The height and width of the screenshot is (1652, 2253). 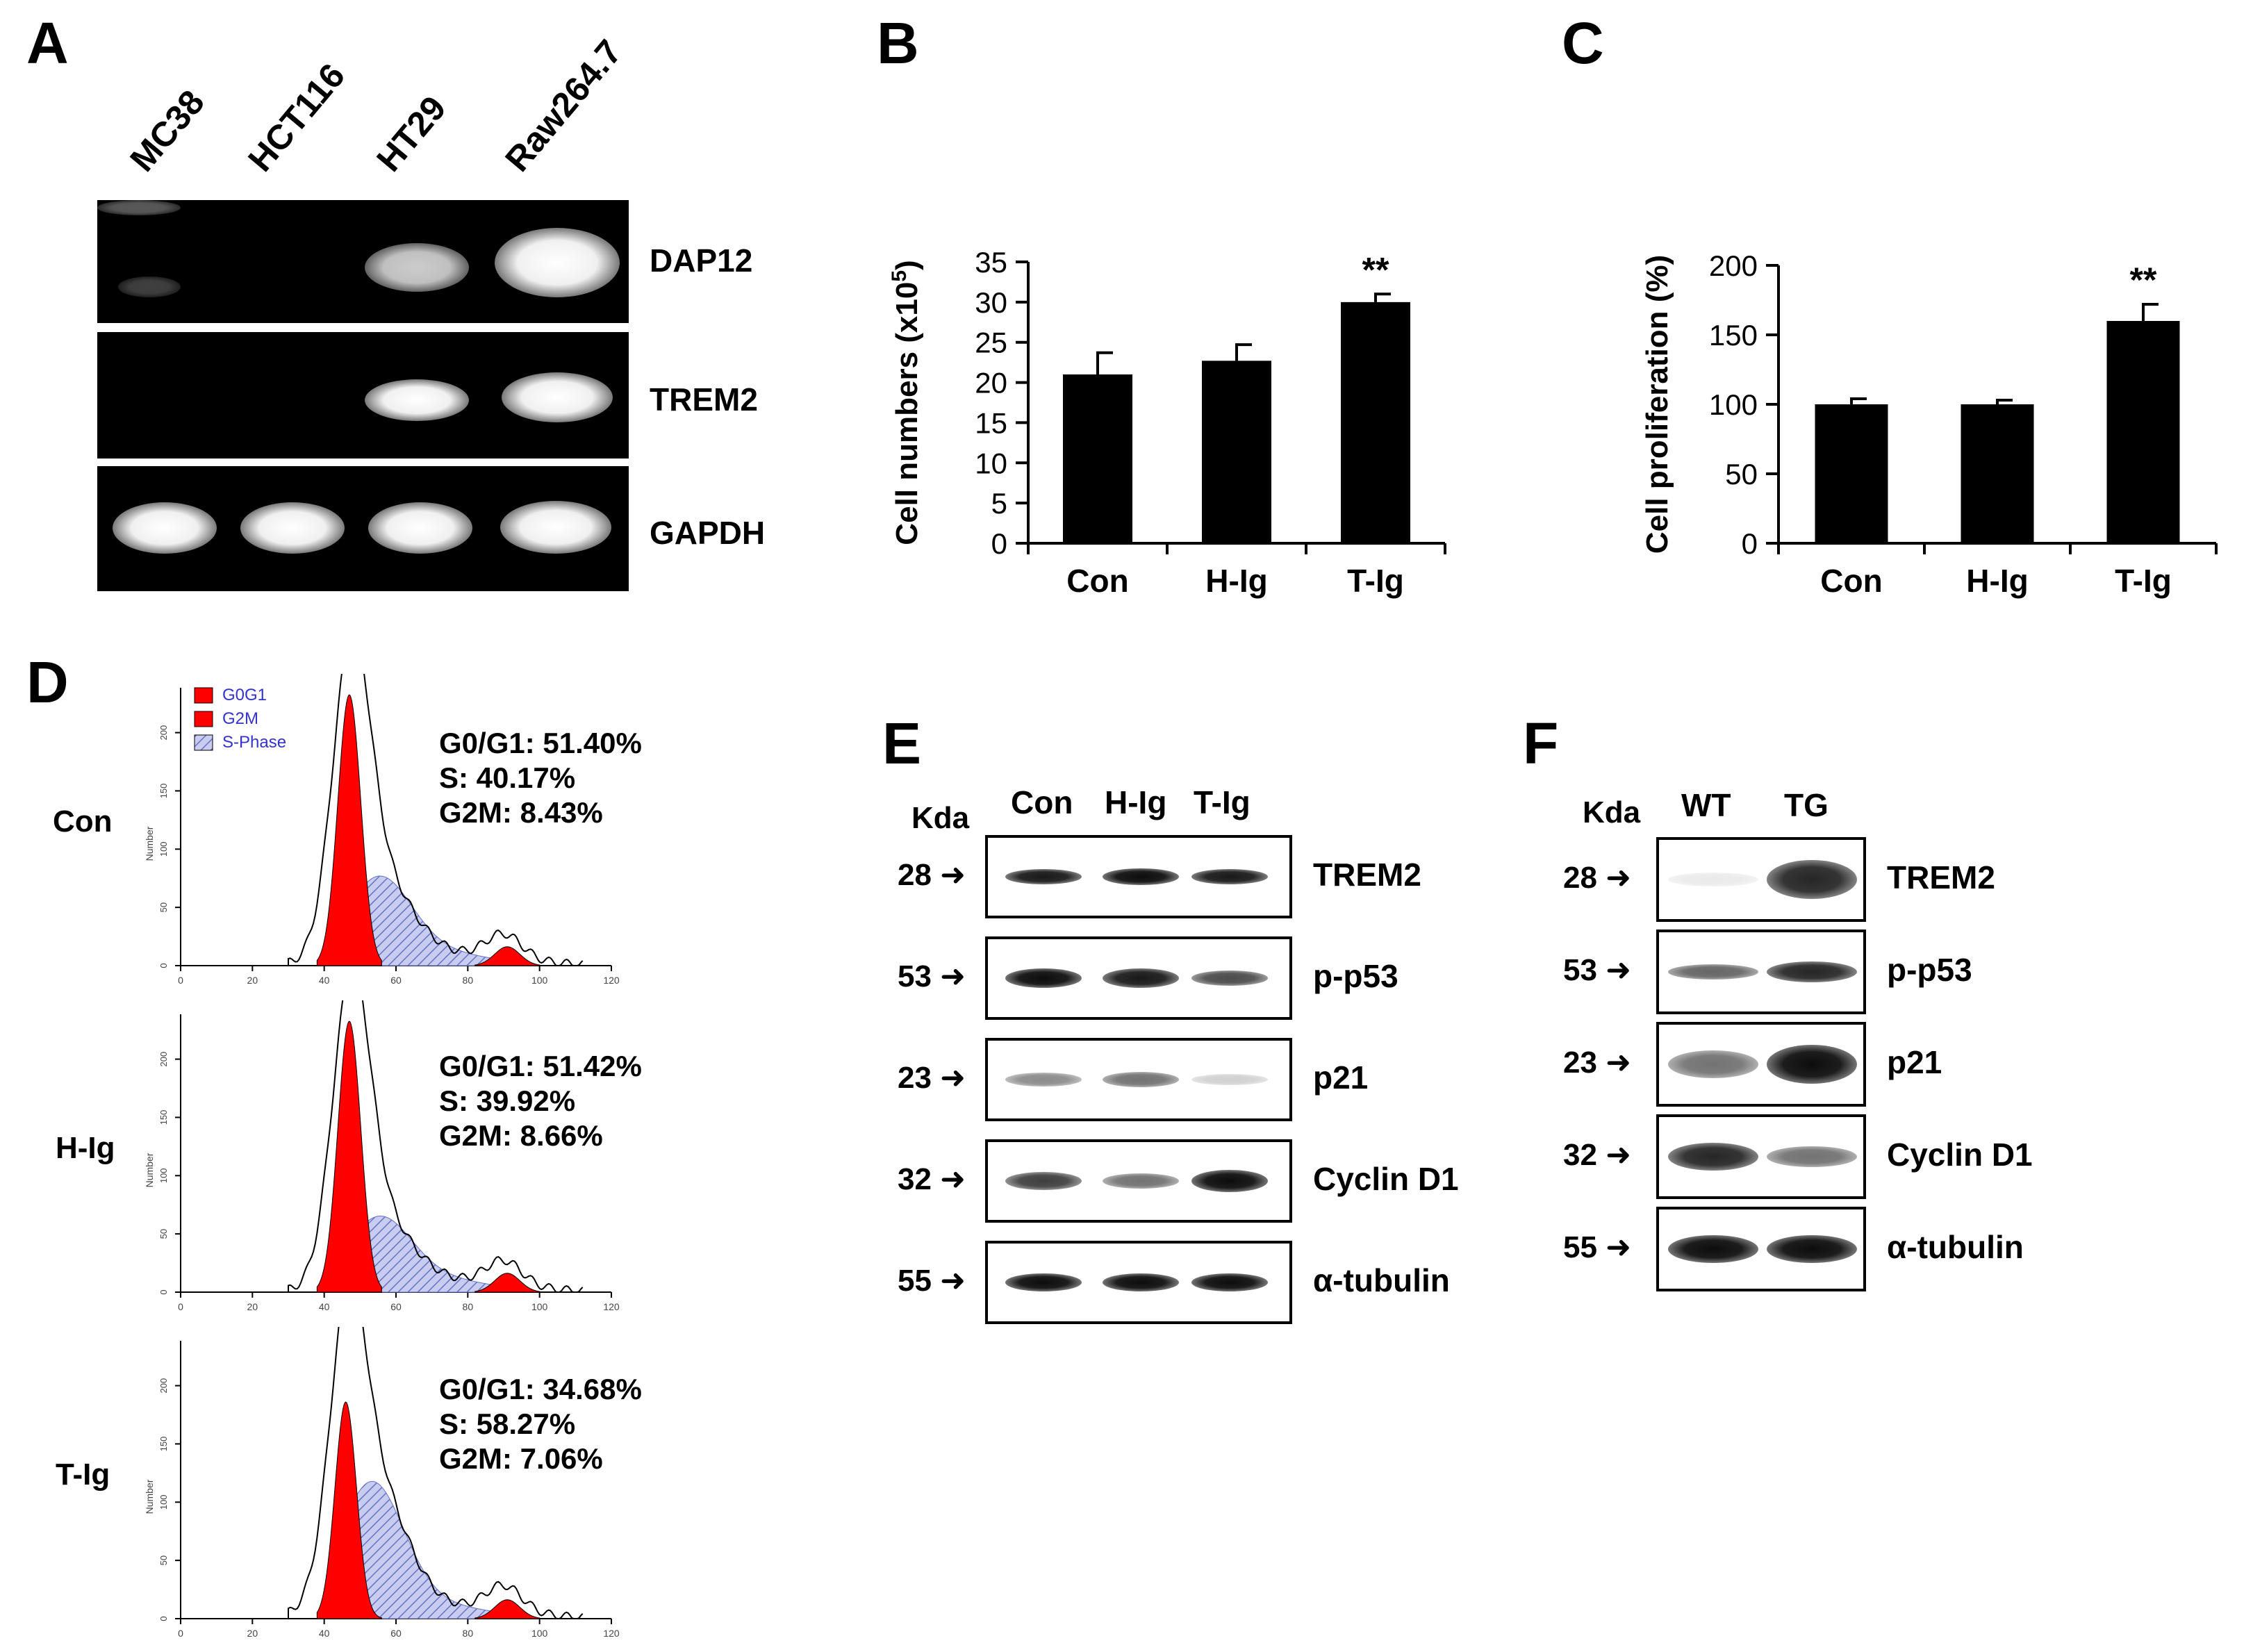 What do you see at coordinates (180, 1306) in the screenshot?
I see `x-tick-label: 0` at bounding box center [180, 1306].